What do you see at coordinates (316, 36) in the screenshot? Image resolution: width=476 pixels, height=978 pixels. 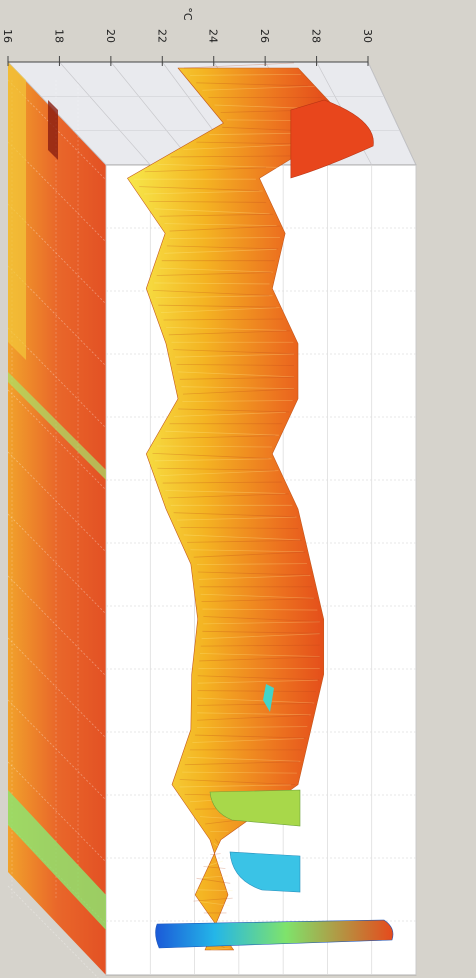 I see `z-tick-label: 28` at bounding box center [316, 36].